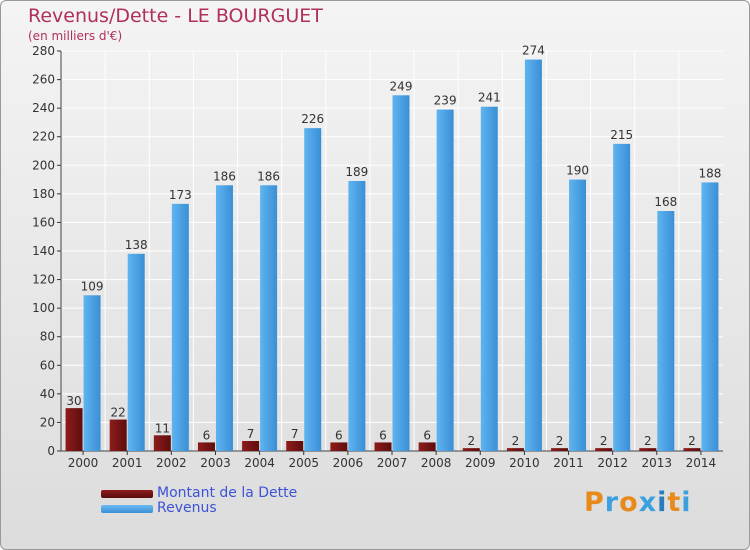 This screenshot has width=750, height=550. Describe the element at coordinates (621, 135) in the screenshot. I see `data-label-revenus: 215` at that location.